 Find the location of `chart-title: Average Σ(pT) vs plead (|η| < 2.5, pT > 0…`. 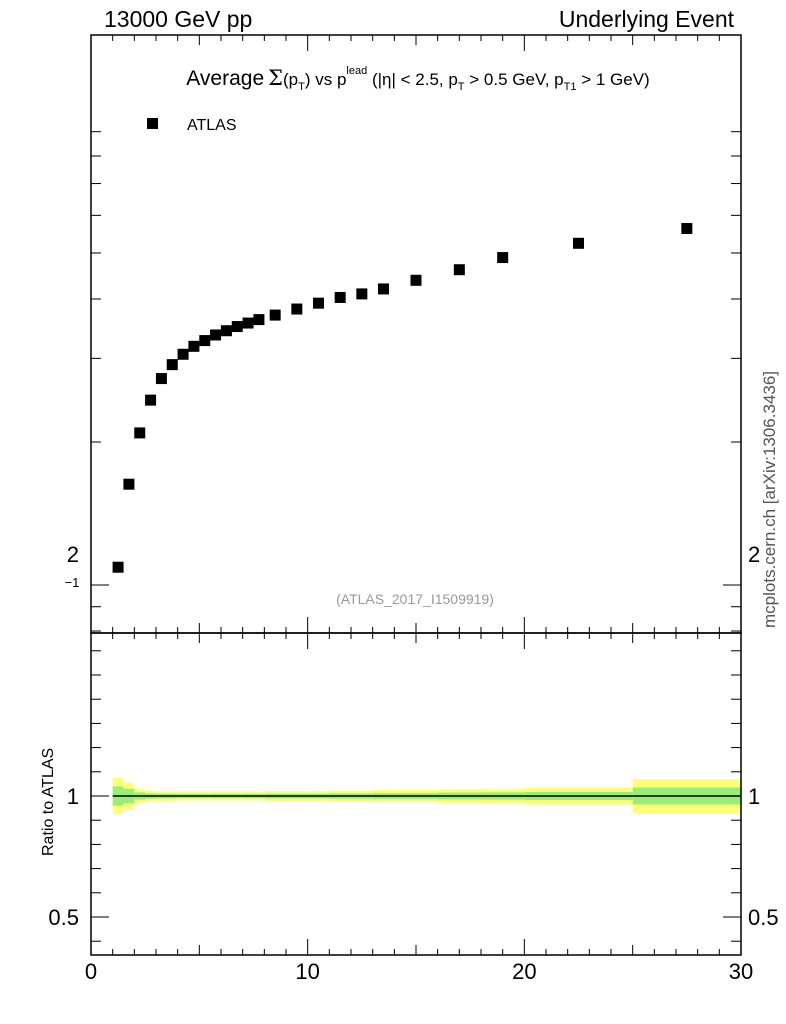

chart-title: Average Σ(pT) vs plead (|η| < 2.5, pT > 0… is located at coordinates (417, 79).